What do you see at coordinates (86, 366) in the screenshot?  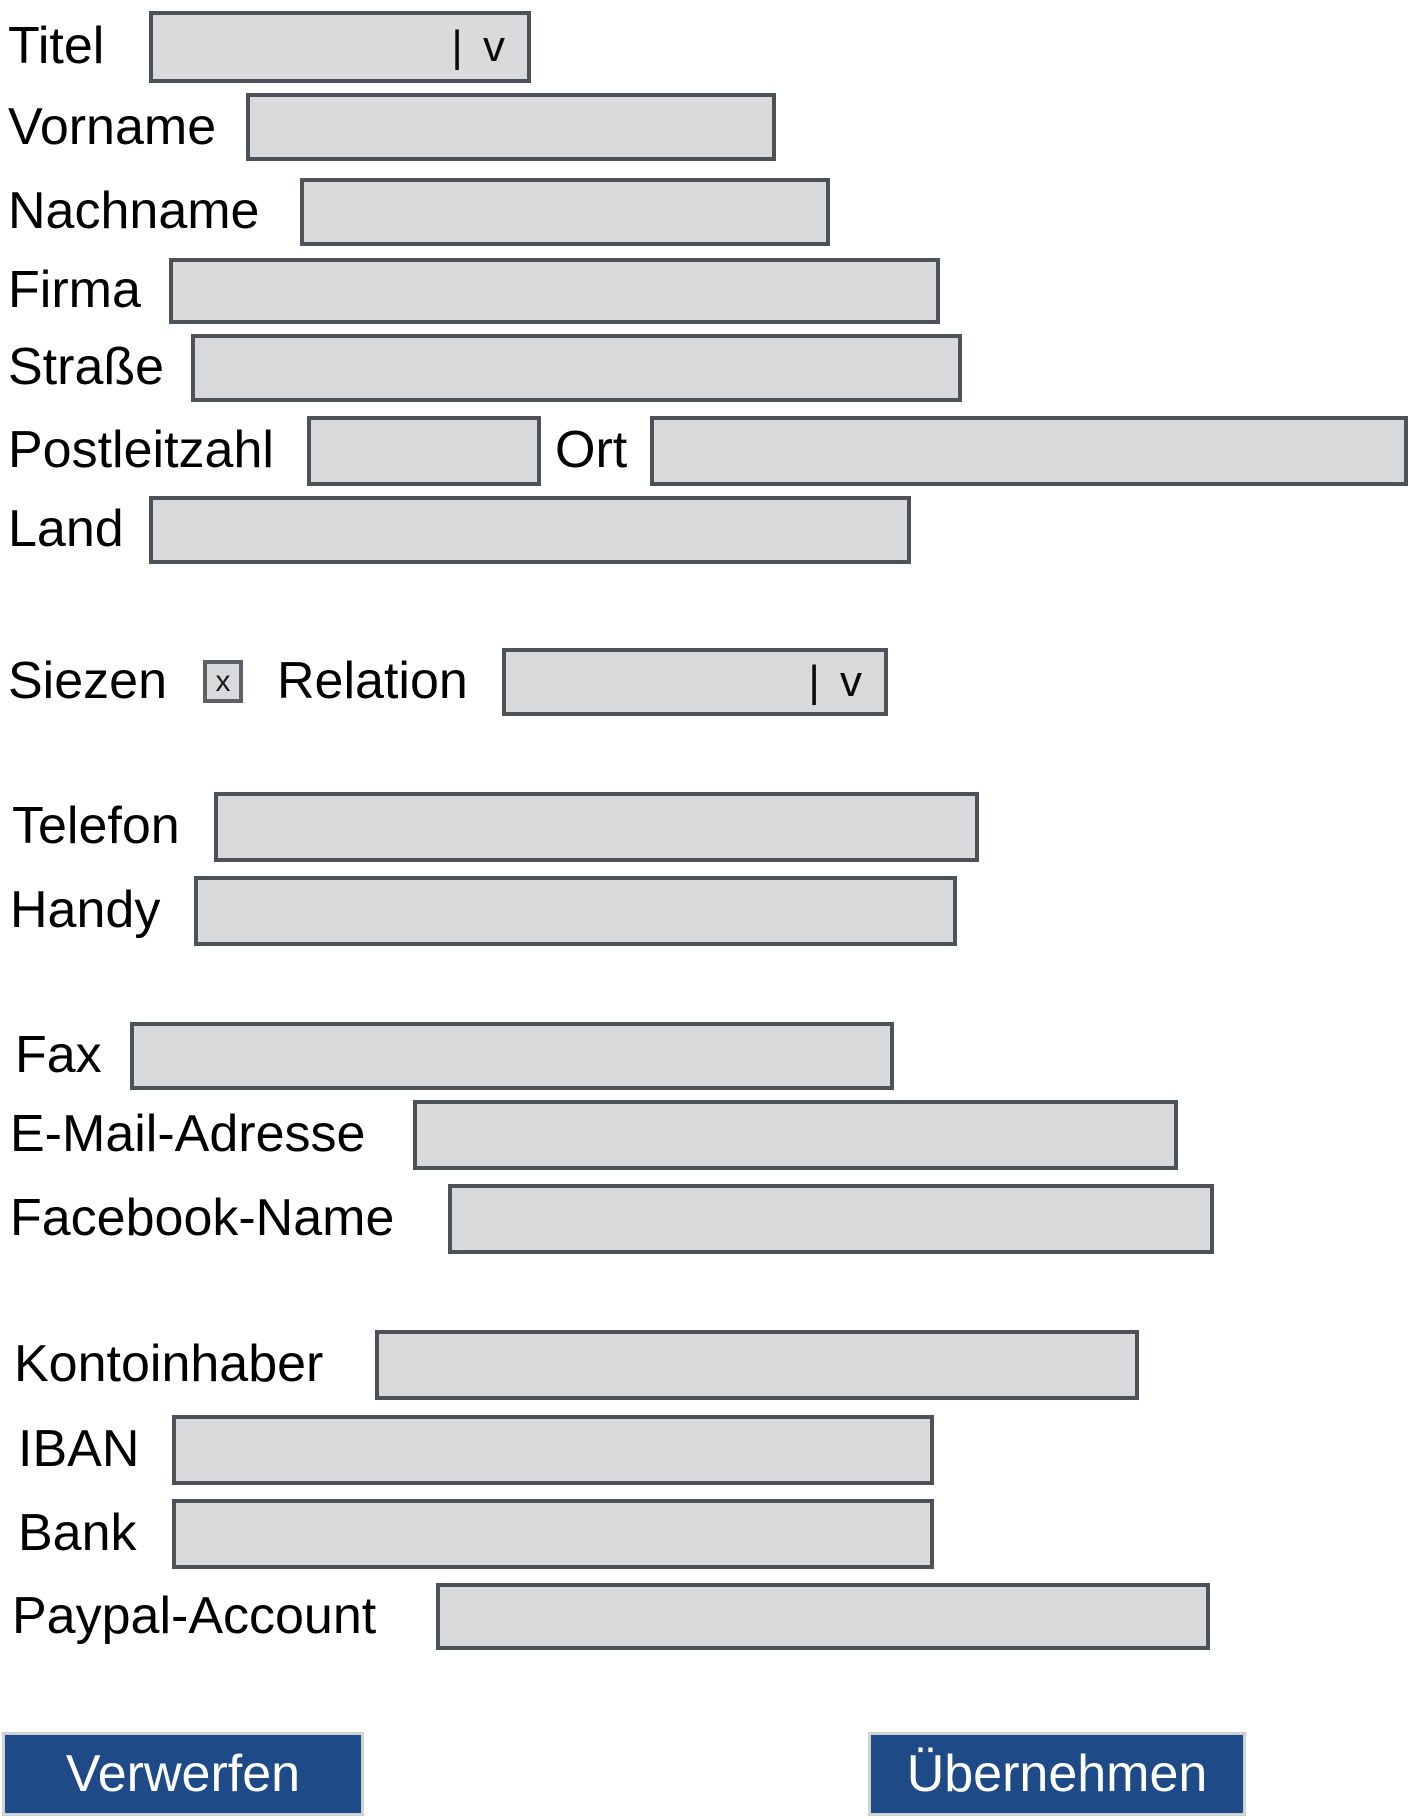 I see `strasse-label: Straße` at bounding box center [86, 366].